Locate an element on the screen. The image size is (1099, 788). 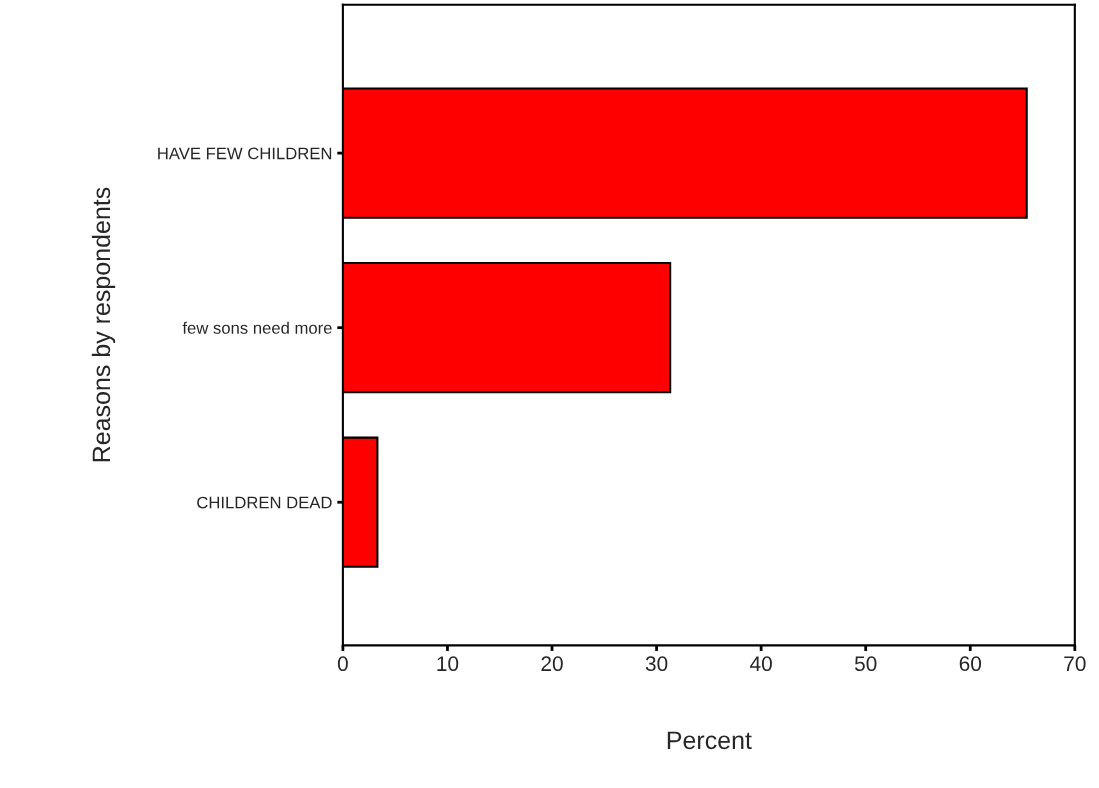
x-tick-label: 40 is located at coordinates (761, 664).